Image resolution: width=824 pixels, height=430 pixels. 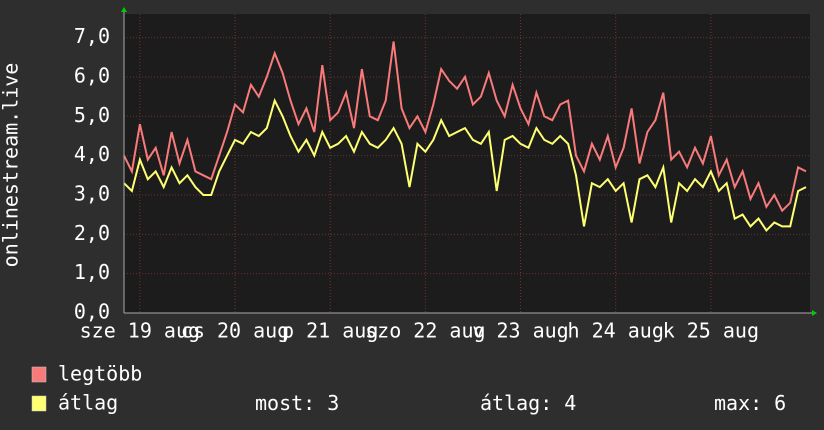 What do you see at coordinates (425, 331) in the screenshot?
I see `x-tick-label: szo 22 aug` at bounding box center [425, 331].